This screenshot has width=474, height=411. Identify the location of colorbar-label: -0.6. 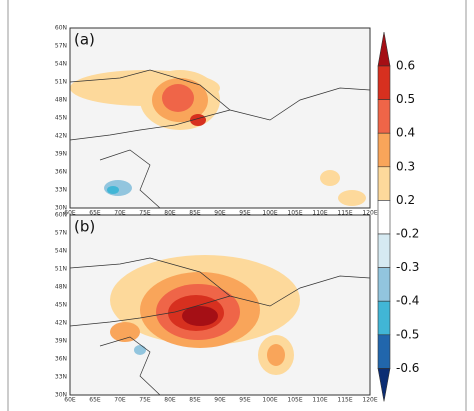
(407, 368).